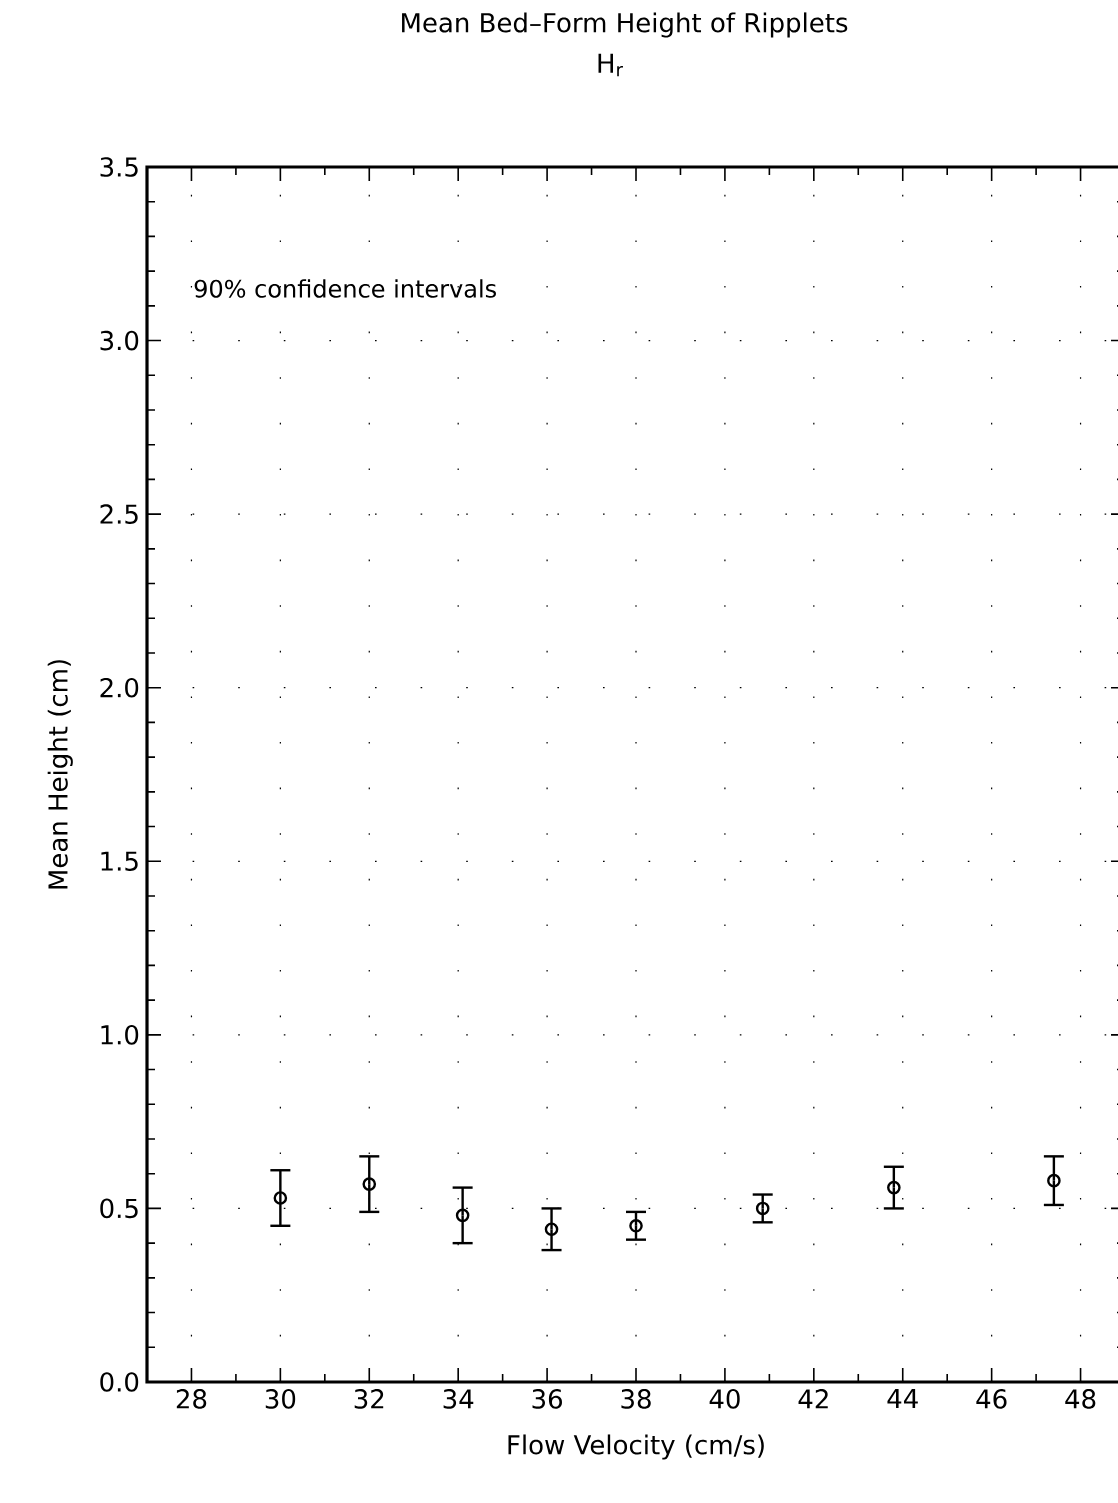 The height and width of the screenshot is (1503, 1118). Describe the element at coordinates (991, 1399) in the screenshot. I see `x-tick-label: 46` at that location.